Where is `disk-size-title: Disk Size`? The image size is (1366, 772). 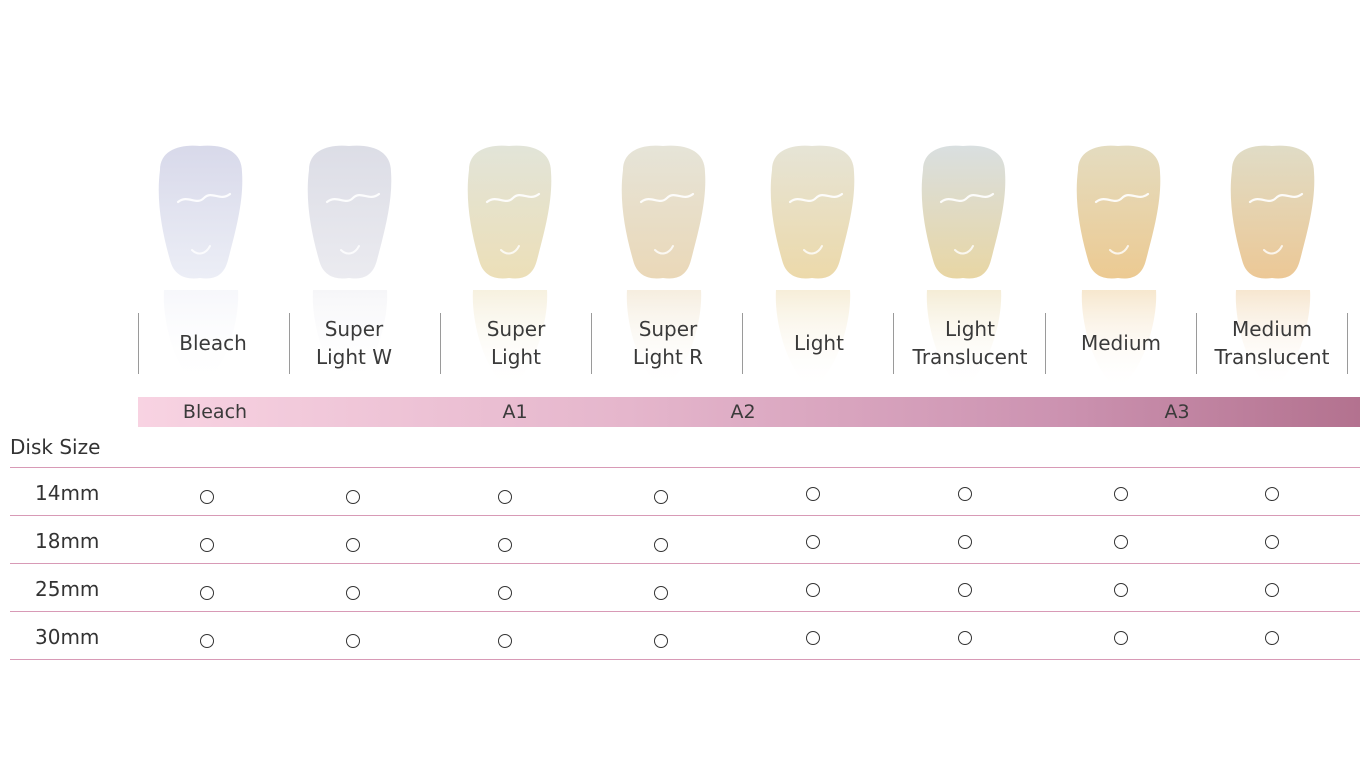 disk-size-title: Disk Size is located at coordinates (55, 447).